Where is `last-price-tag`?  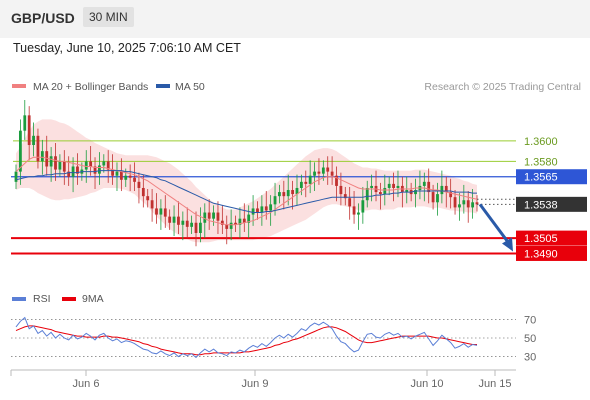
last-price-tag is located at coordinates (551, 204).